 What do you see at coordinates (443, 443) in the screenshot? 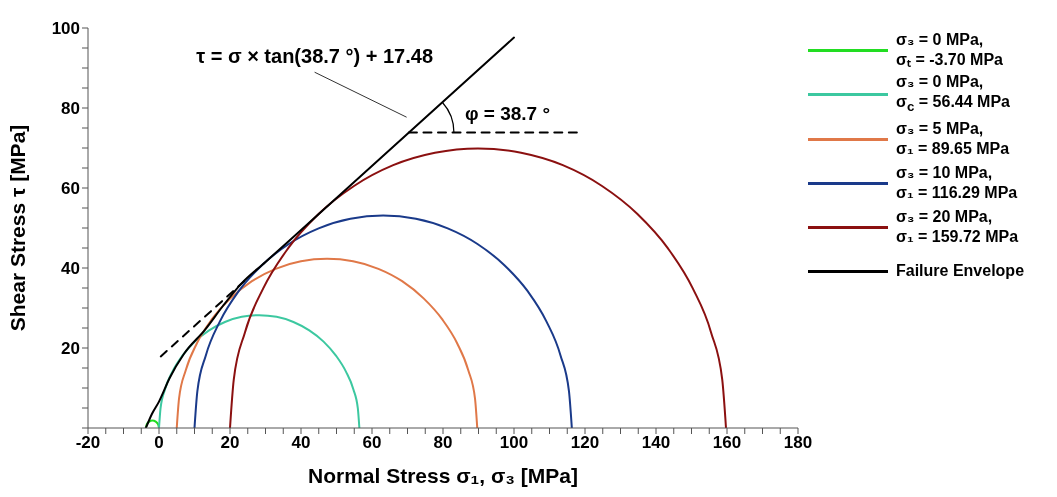
I see `x-tick-label: 80` at bounding box center [443, 443].